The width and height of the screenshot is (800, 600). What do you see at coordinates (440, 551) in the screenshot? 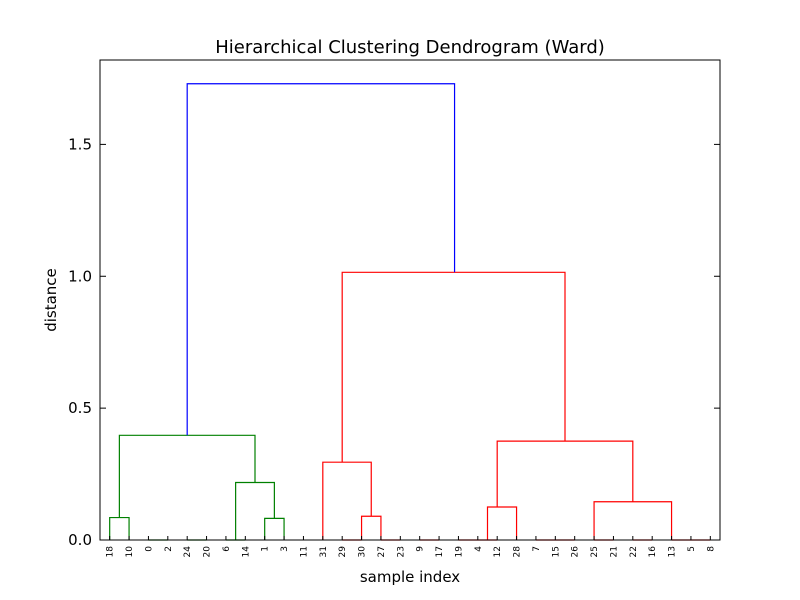
I see `leaf-label-17: 17` at bounding box center [440, 551].